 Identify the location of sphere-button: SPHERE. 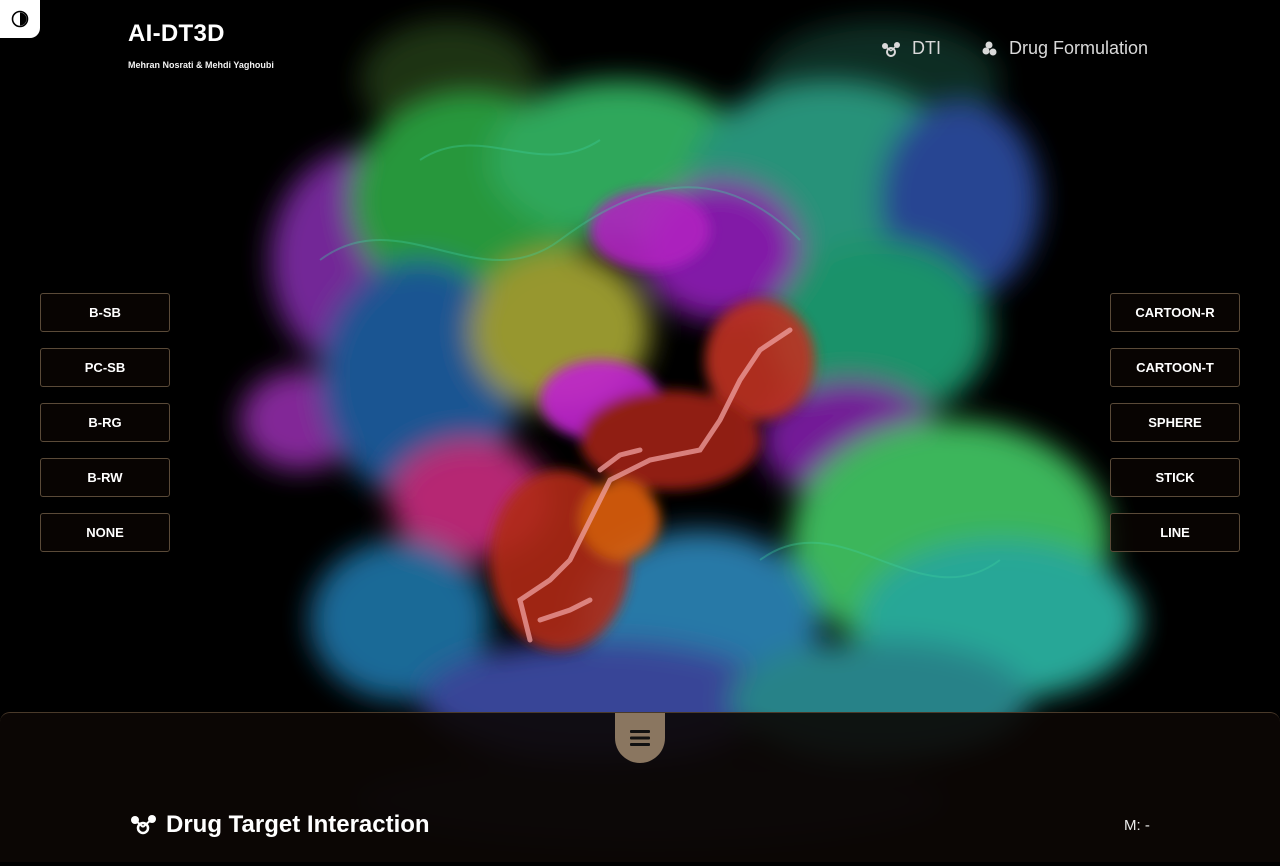
(1175, 422).